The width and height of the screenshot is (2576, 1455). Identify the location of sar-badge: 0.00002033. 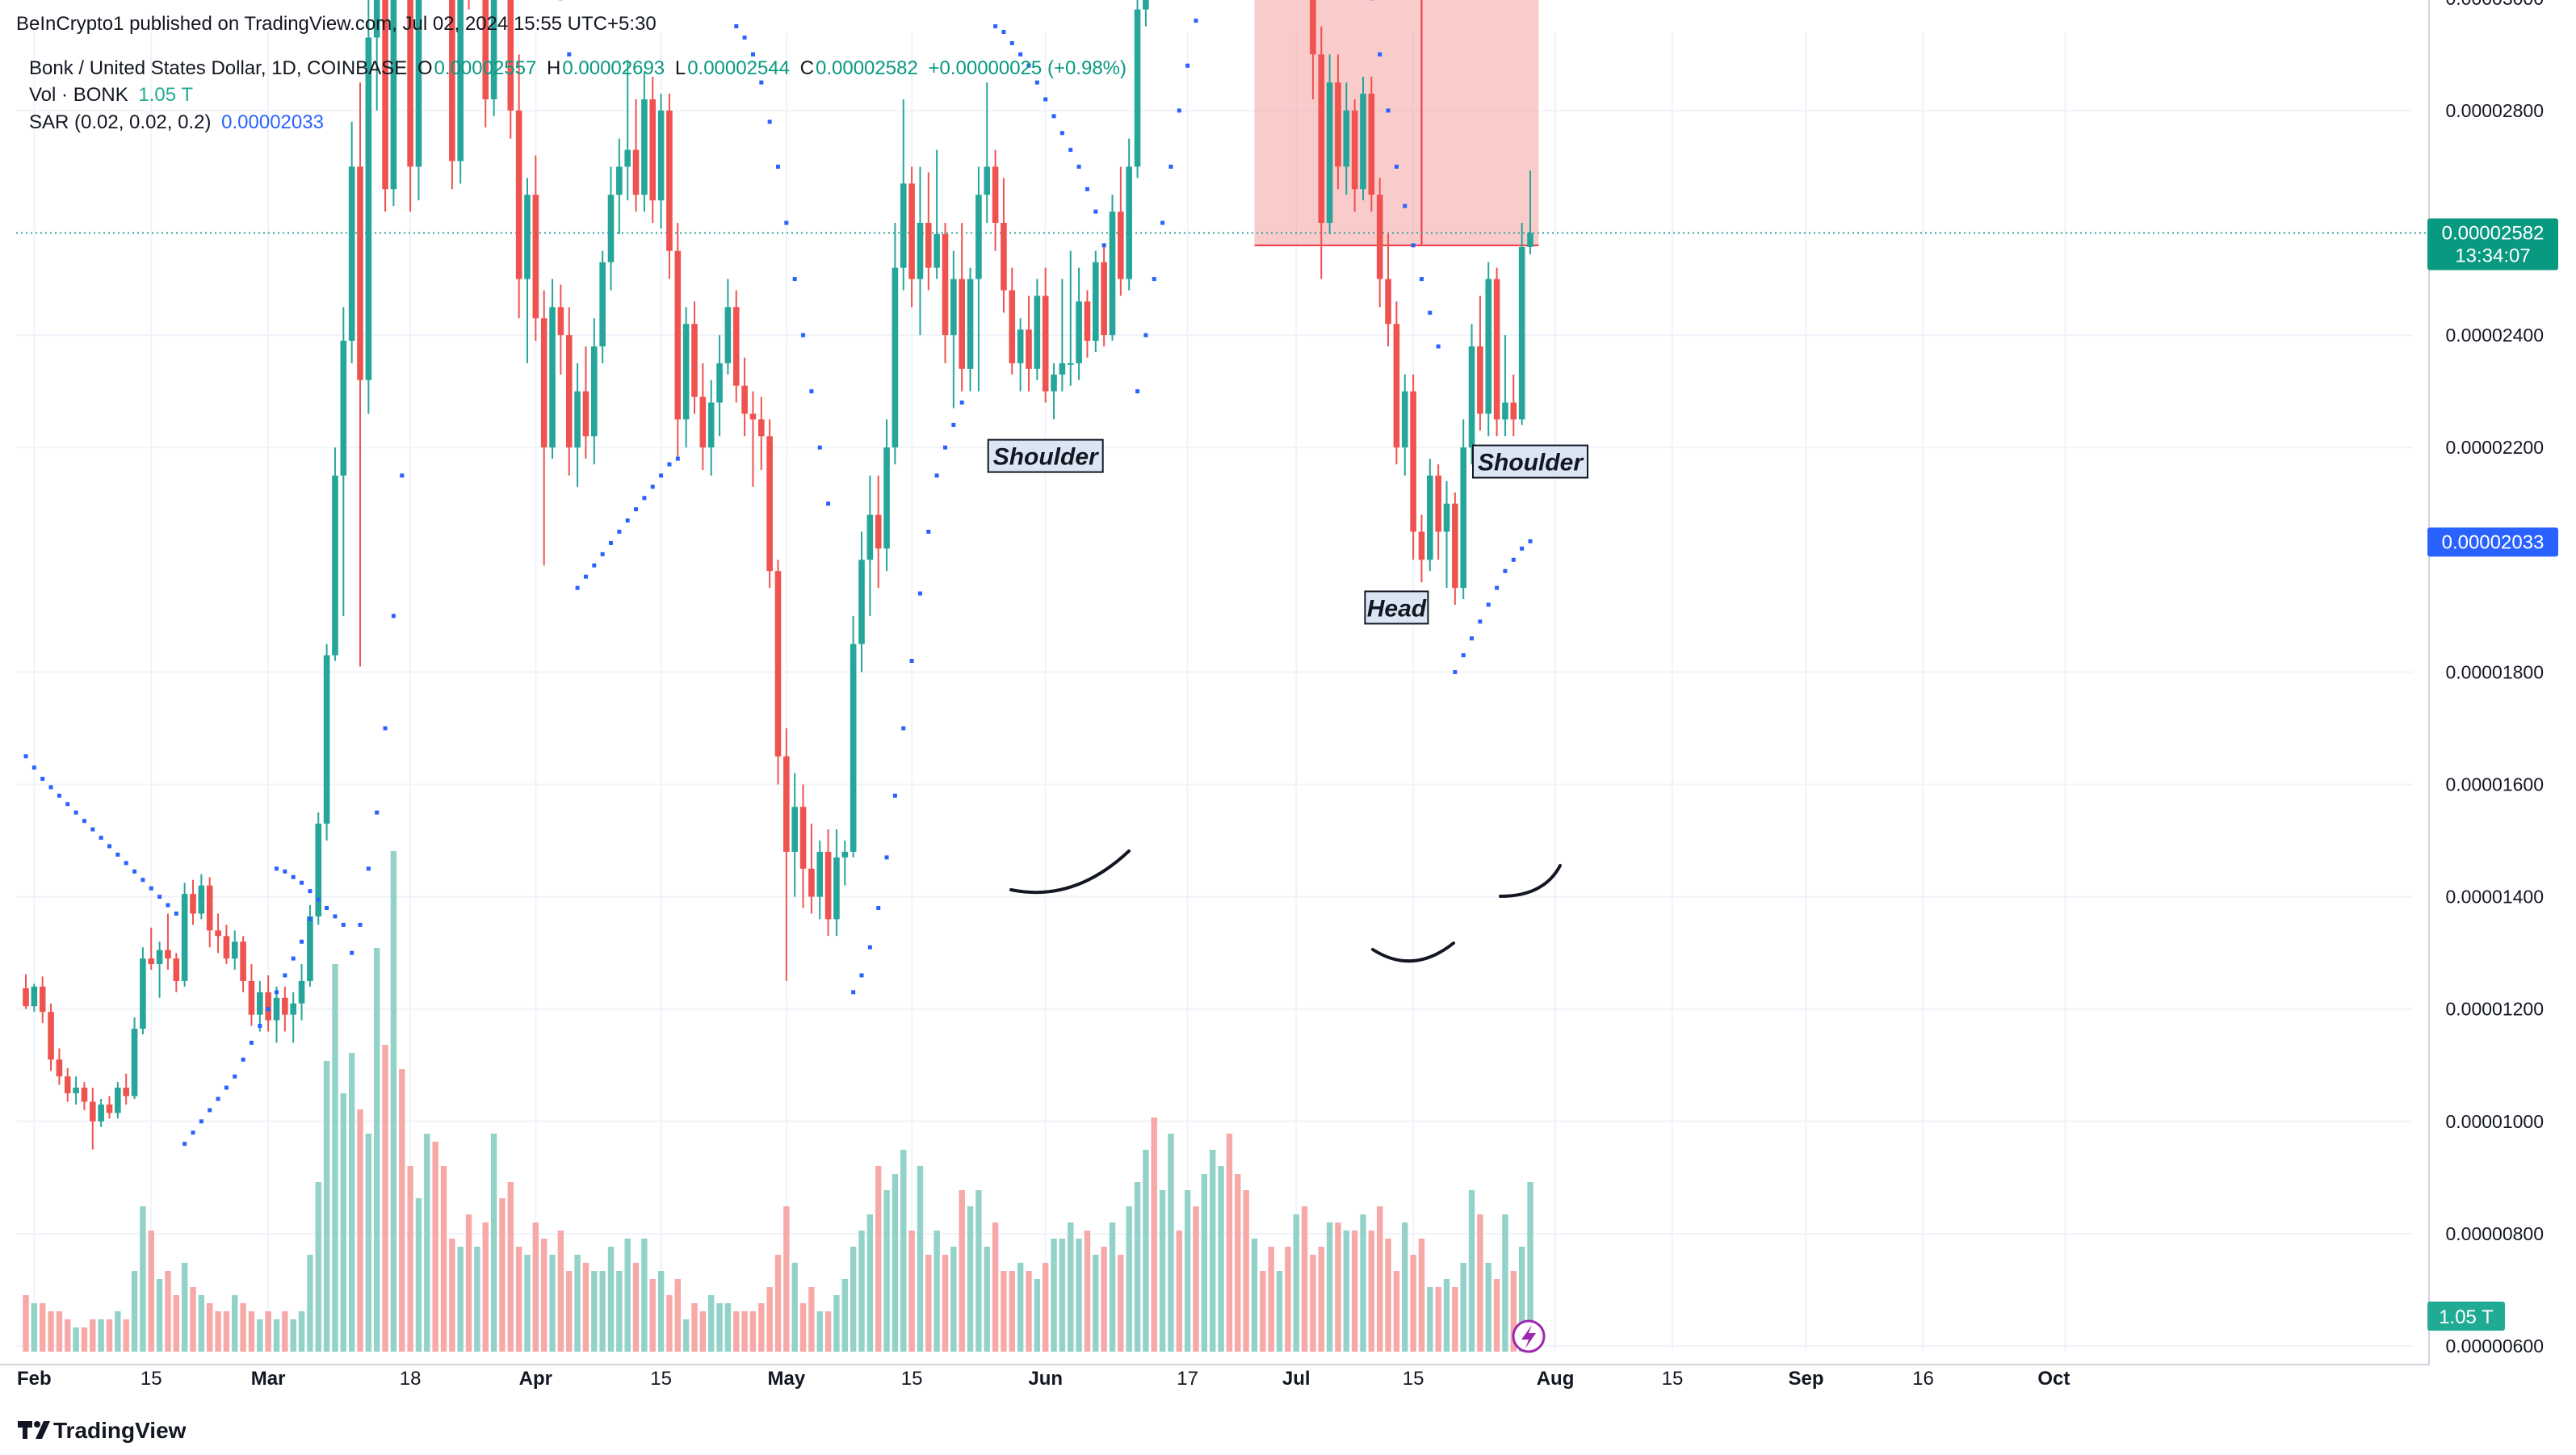
(2493, 542).